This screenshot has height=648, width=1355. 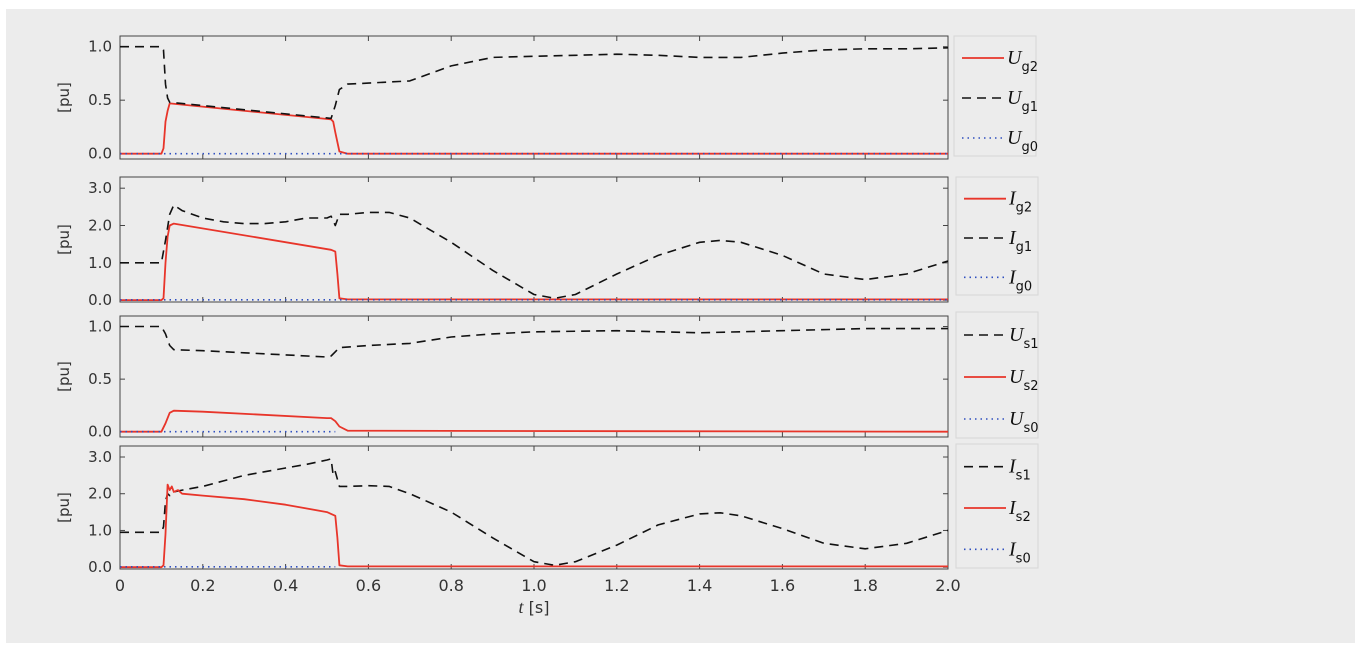 I want to click on legend-label: Is0, so click(x=1019, y=552).